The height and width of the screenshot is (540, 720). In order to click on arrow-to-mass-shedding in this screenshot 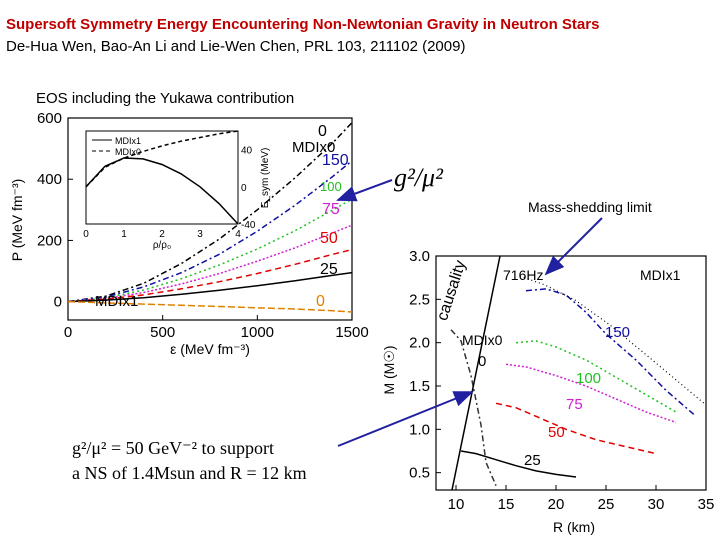, I will do `click(573, 246)`.